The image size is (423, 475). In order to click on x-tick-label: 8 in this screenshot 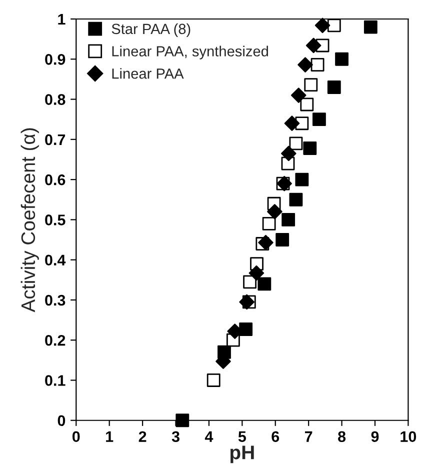, I will do `click(342, 436)`.